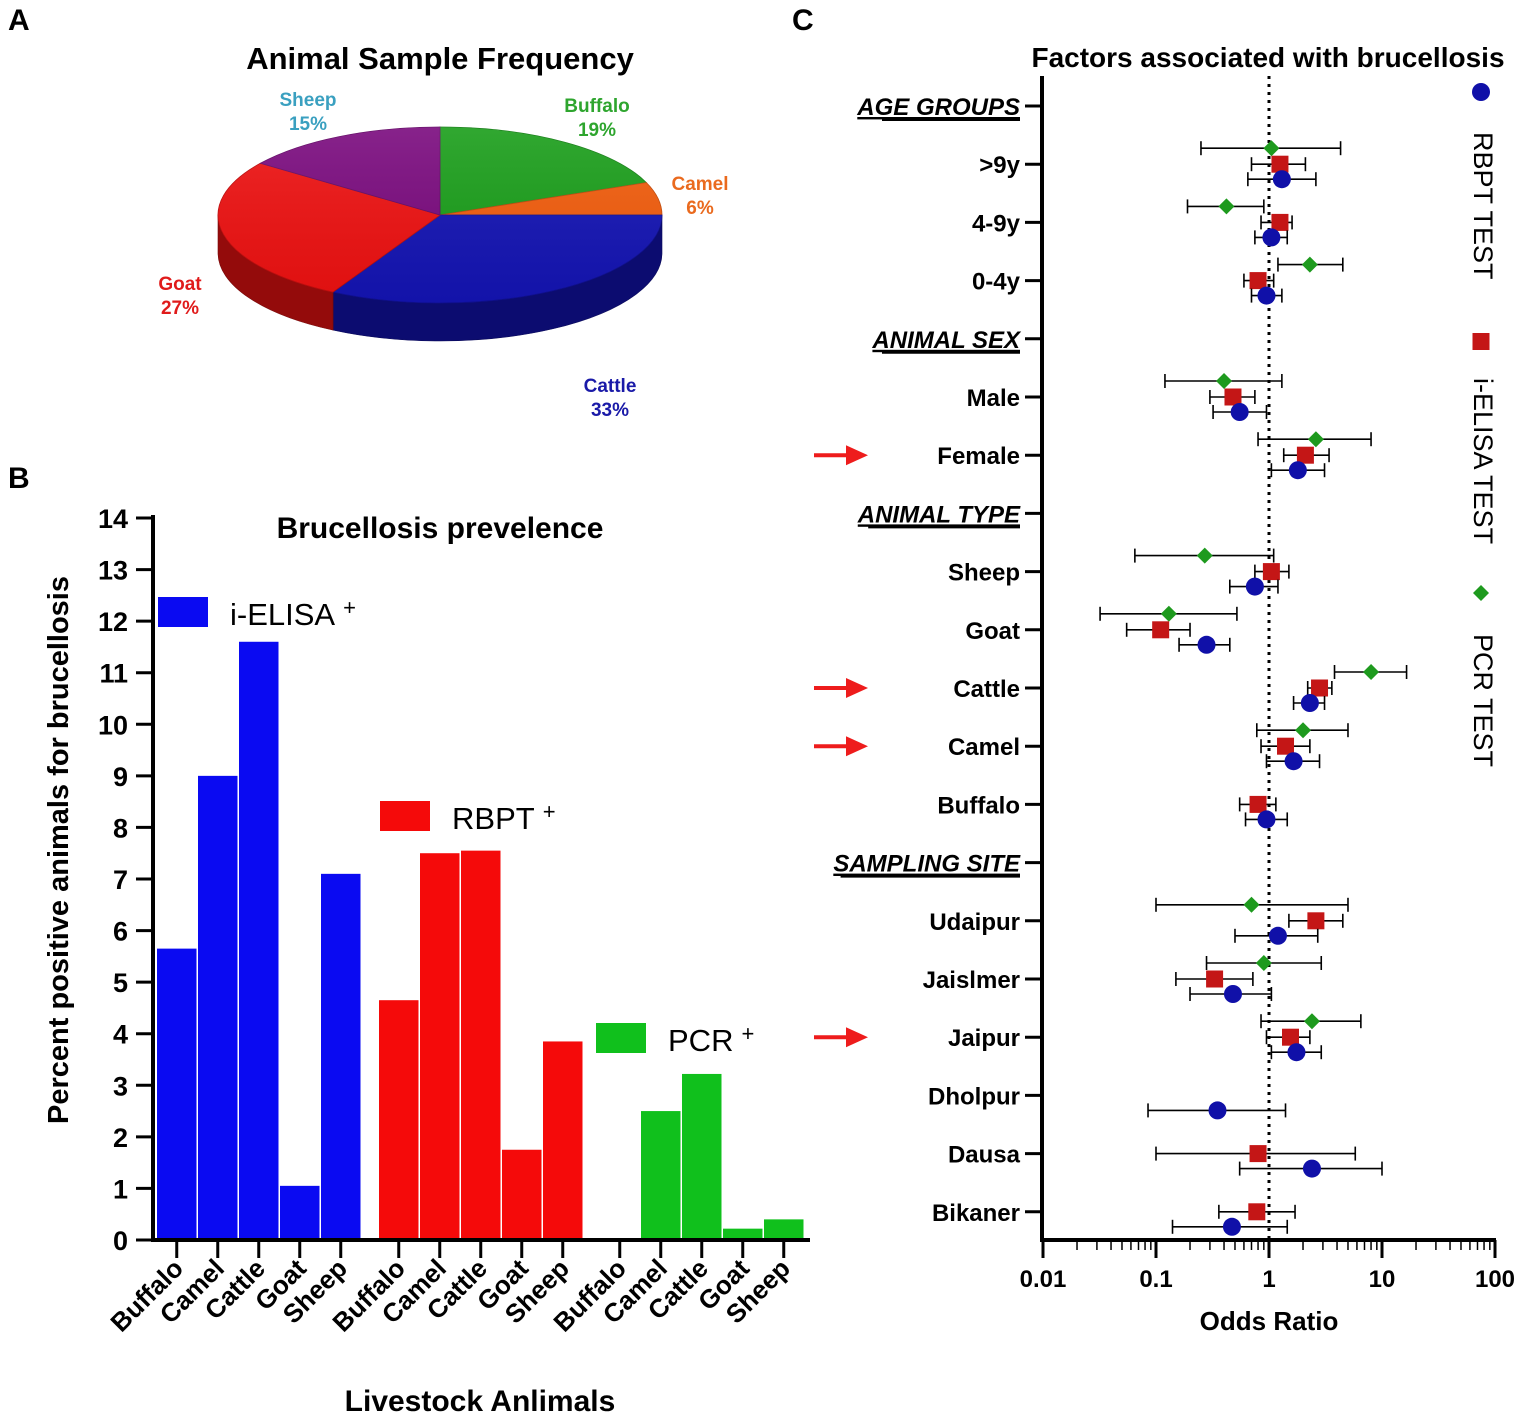  Describe the element at coordinates (183, 612) in the screenshot. I see `legend-swatch-i-elisa` at that location.